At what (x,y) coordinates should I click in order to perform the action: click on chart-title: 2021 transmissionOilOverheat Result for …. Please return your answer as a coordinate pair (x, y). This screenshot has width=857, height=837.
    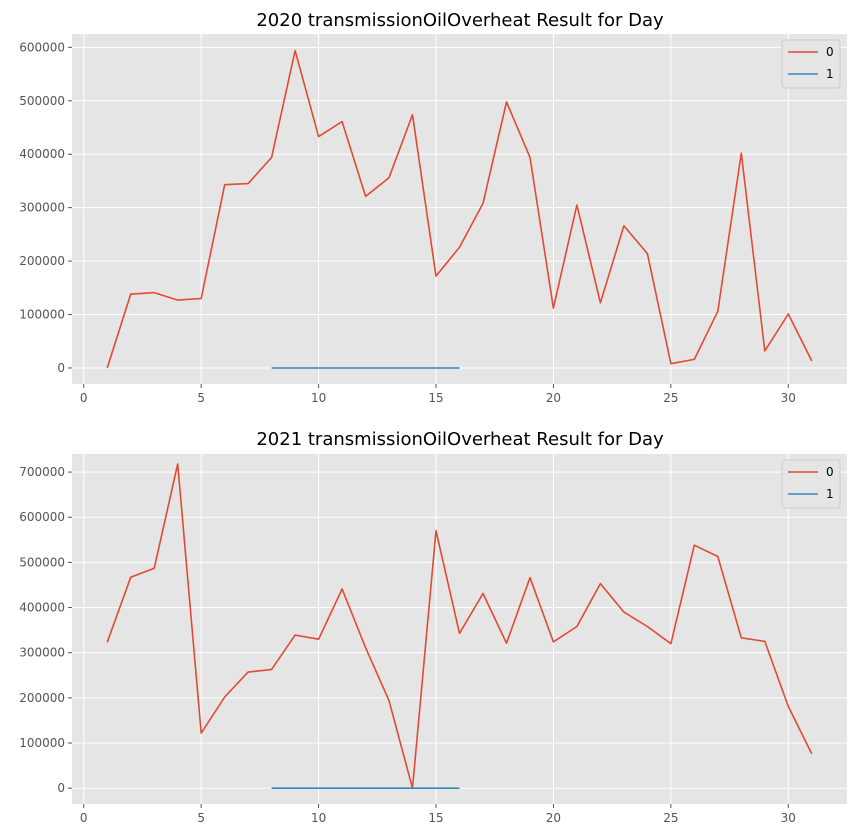
    Looking at the image, I should click on (460, 439).